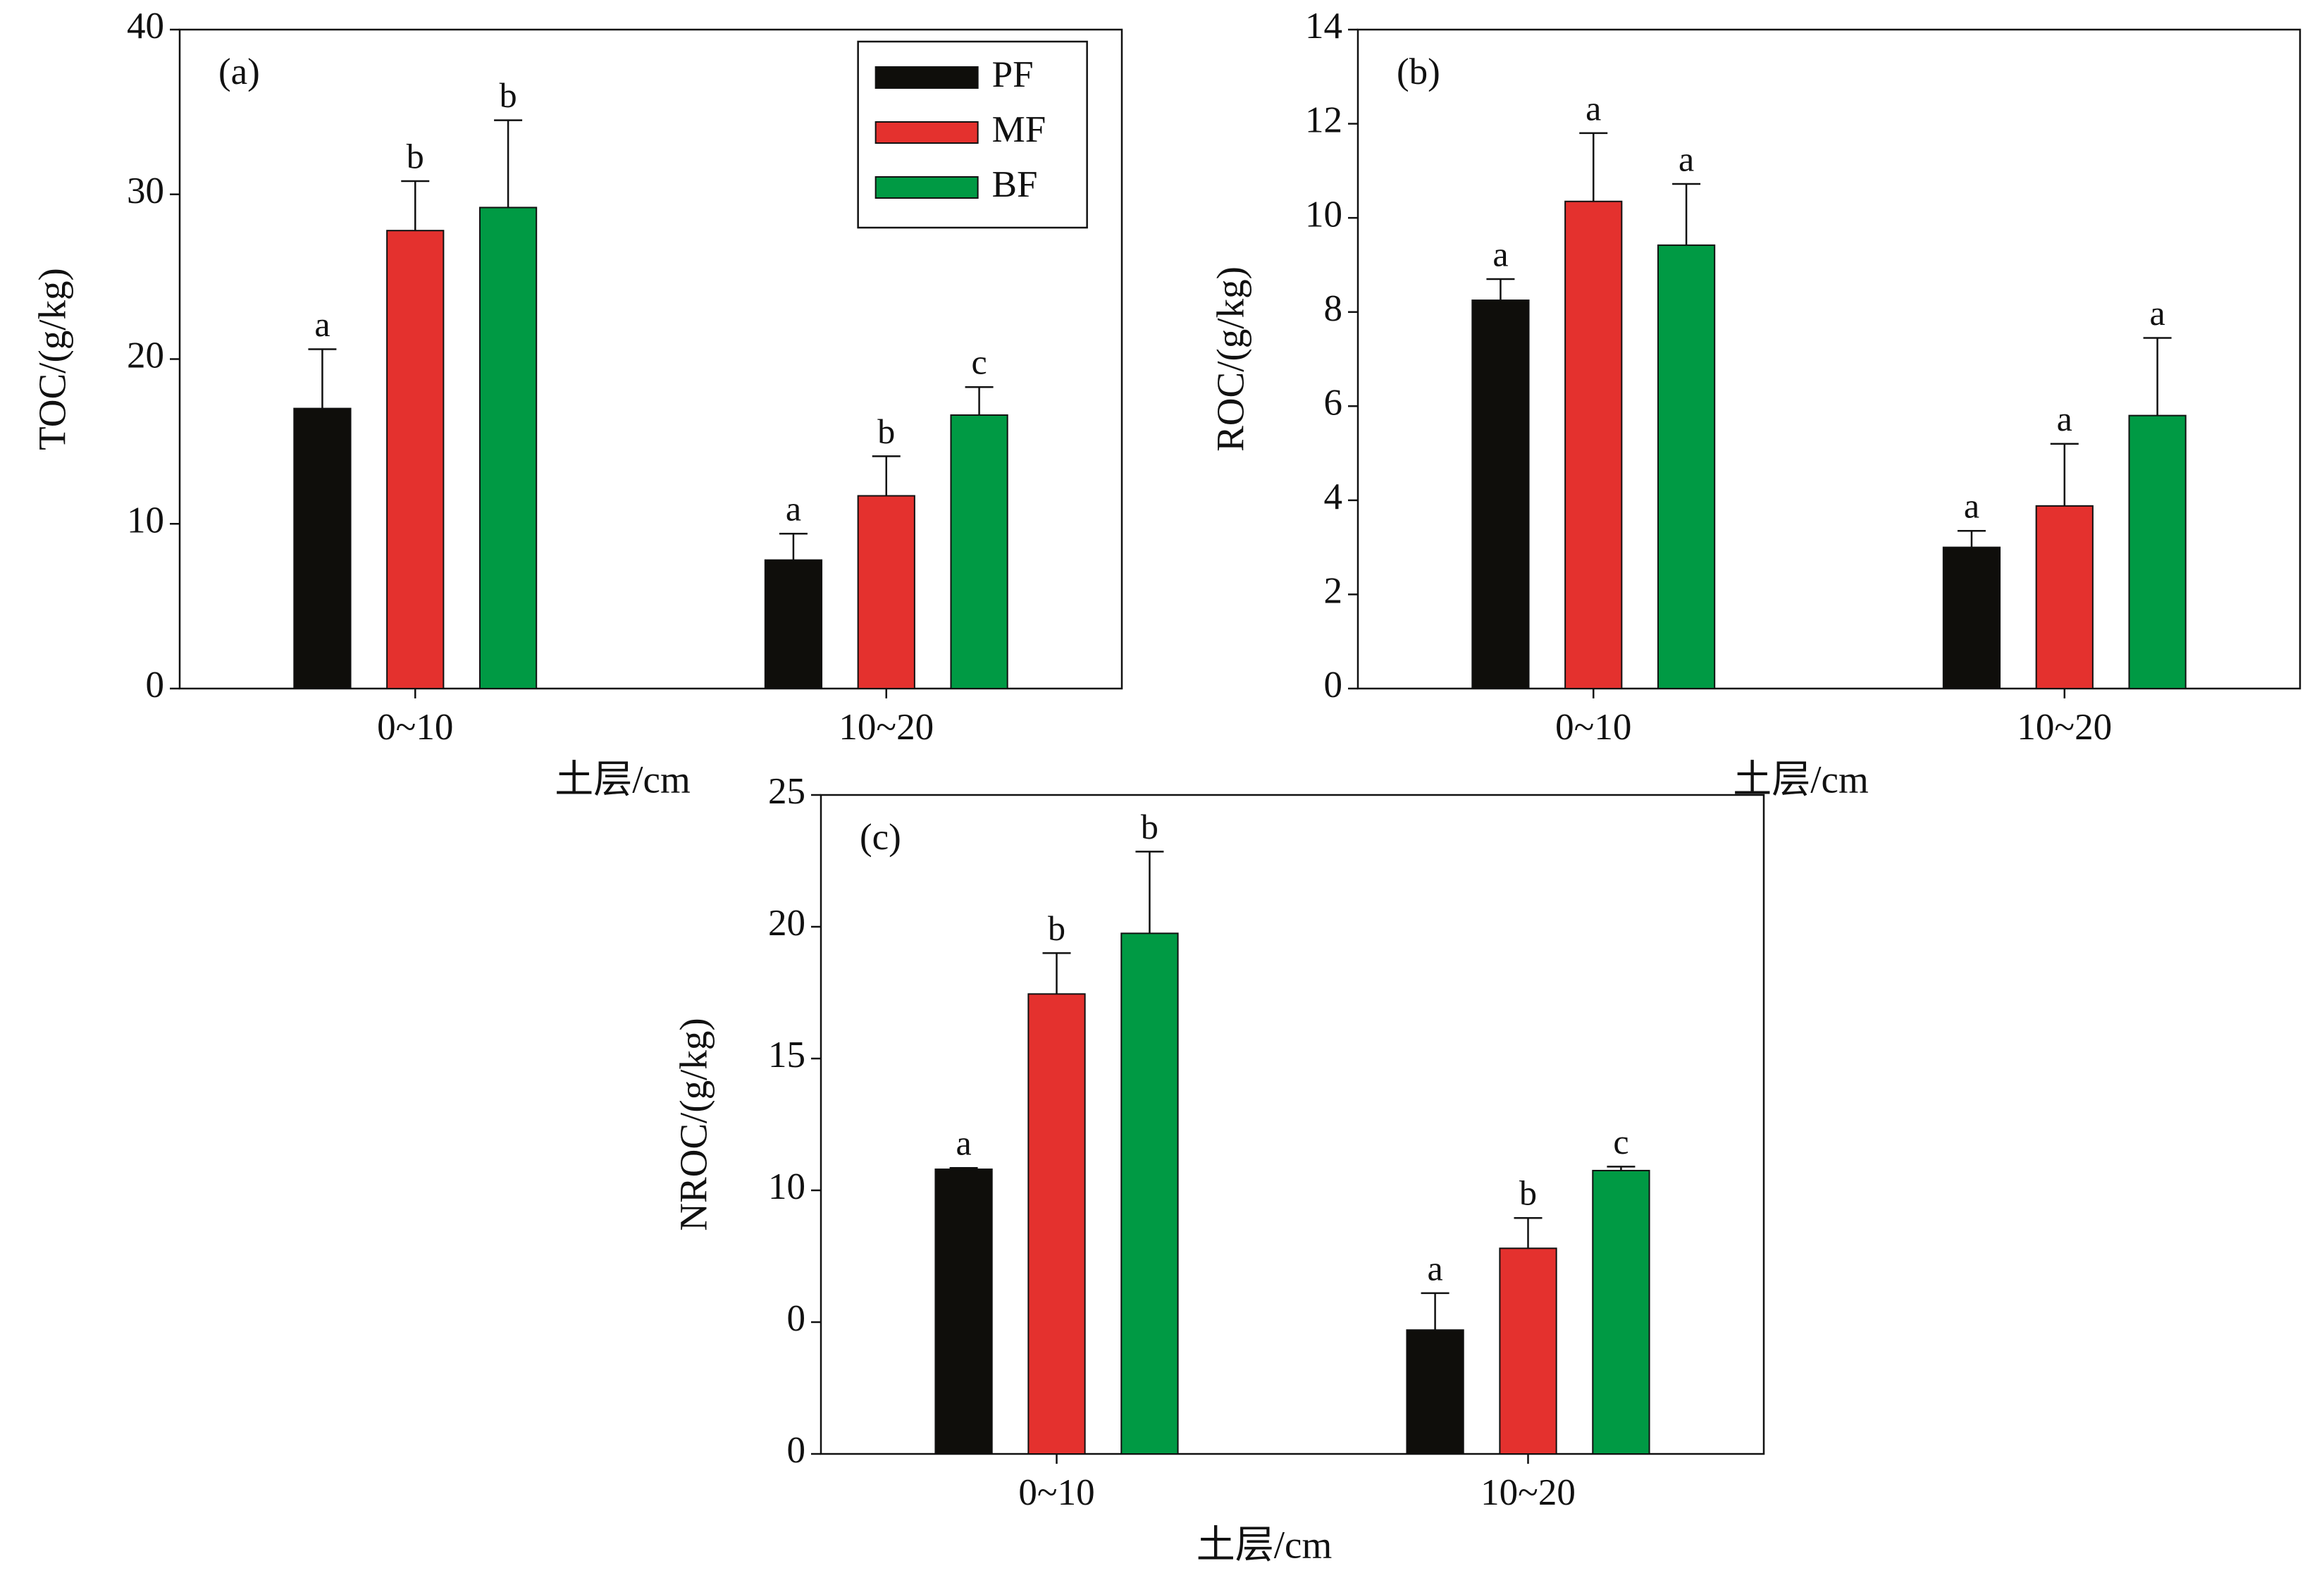 The width and height of the screenshot is (2324, 1585). I want to click on y-axis-label: TOC/(g/kg), so click(53, 359).